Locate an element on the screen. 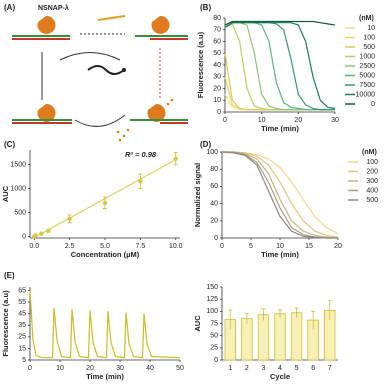 The width and height of the screenshot is (391, 387). y-tick-label: 50 is located at coordinates (217, 53).